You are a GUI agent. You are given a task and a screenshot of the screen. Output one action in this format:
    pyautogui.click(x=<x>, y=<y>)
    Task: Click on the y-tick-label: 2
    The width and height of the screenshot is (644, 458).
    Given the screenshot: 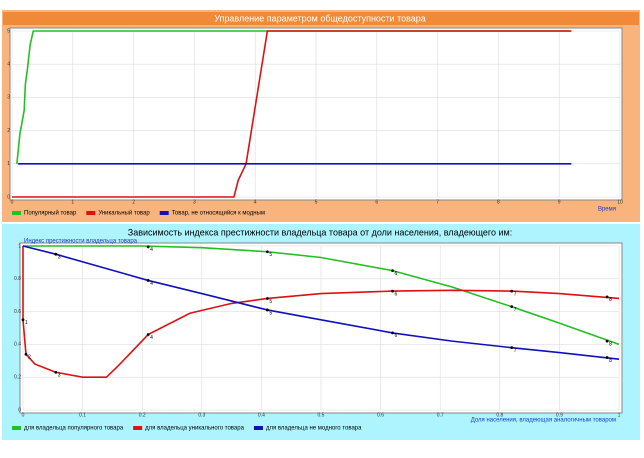 What is the action you would take?
    pyautogui.click(x=8, y=131)
    